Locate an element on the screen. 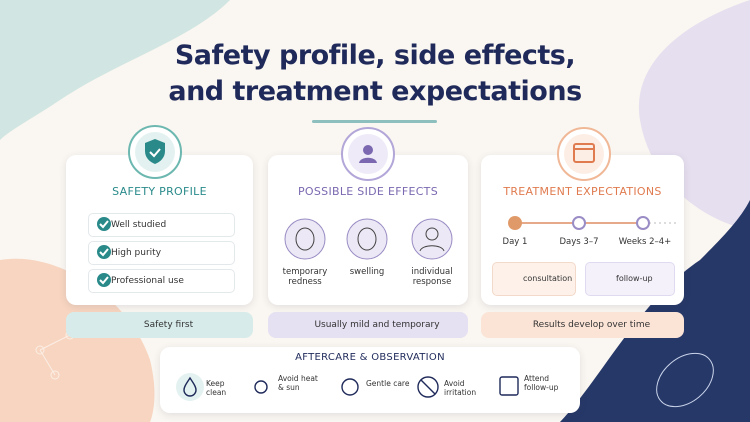 The width and height of the screenshot is (750, 422). timeline-label: Days 3–7 is located at coordinates (579, 242).